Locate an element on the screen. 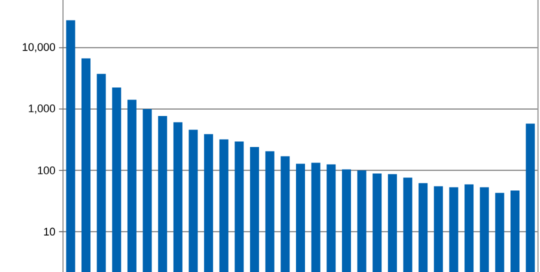 The width and height of the screenshot is (540, 272). y-tick-label: 1,000 is located at coordinates (42, 109).